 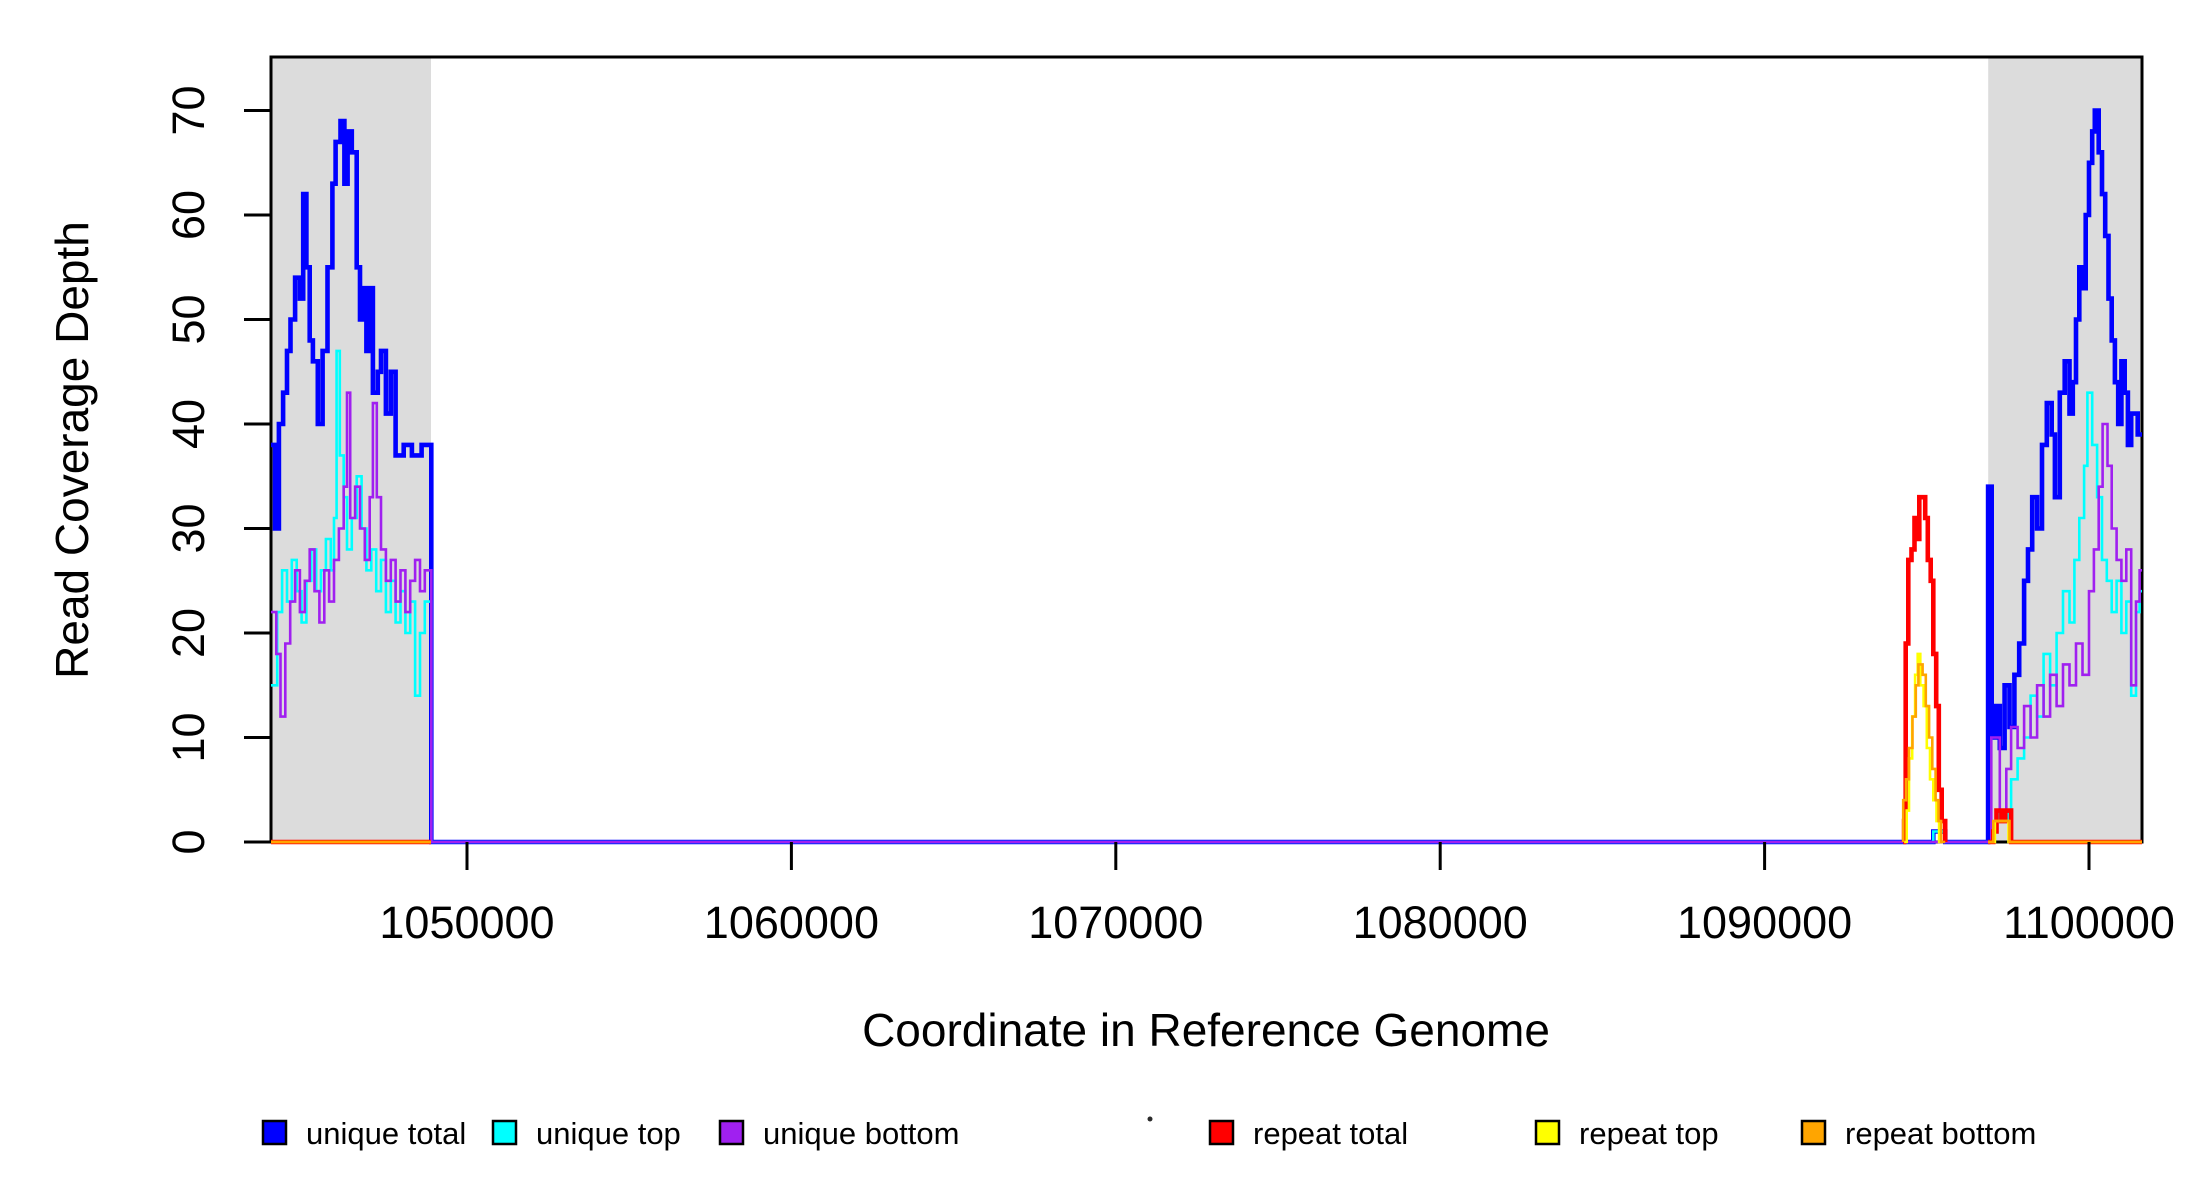 I want to click on y-tick-label-40: 40, so click(x=188, y=424).